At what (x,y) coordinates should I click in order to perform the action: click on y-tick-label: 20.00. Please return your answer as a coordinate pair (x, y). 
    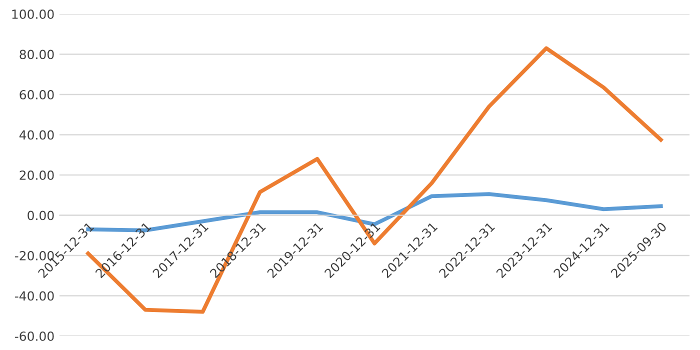
    Looking at the image, I should click on (37, 175).